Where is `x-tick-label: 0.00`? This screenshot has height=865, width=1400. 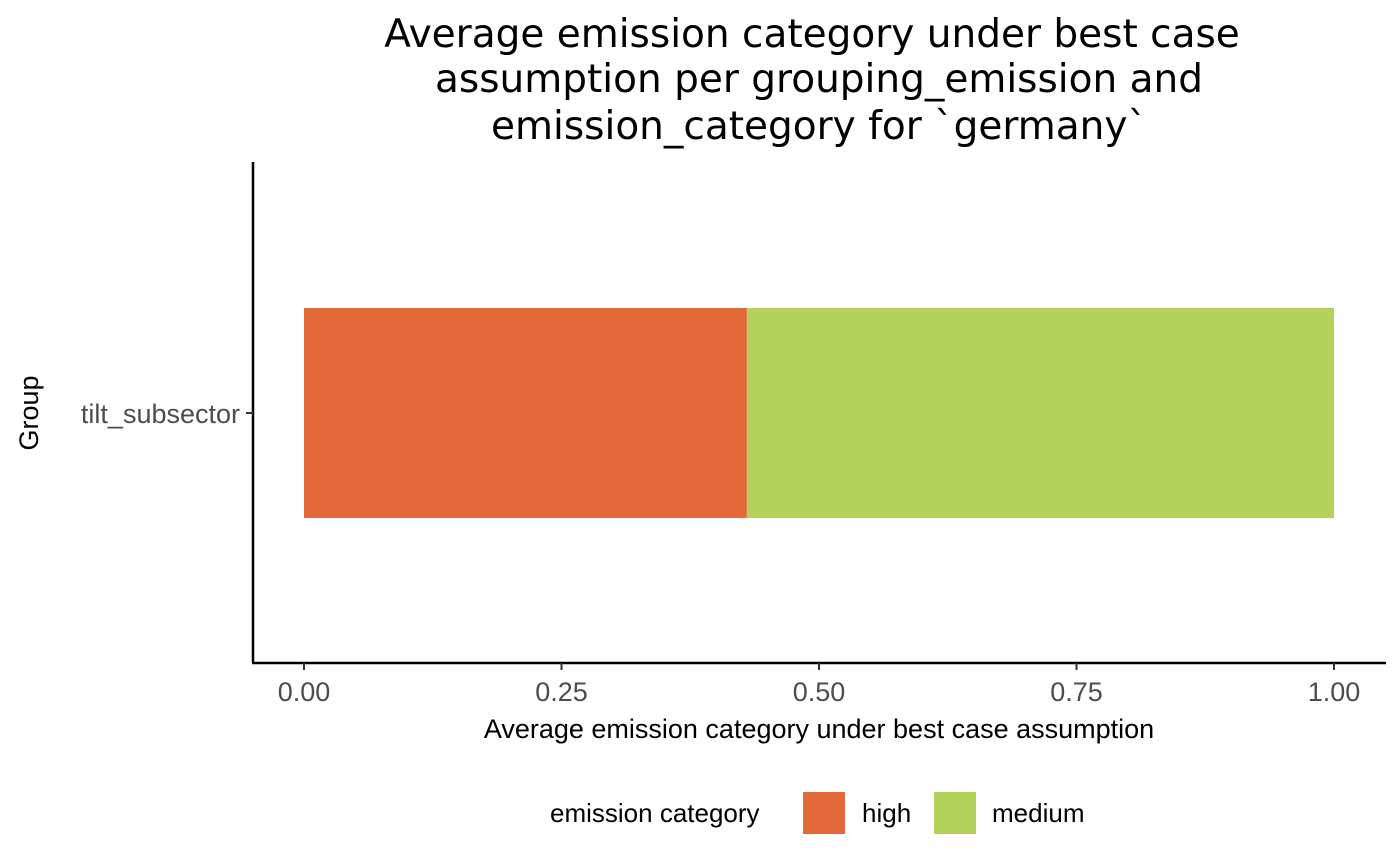
x-tick-label: 0.00 is located at coordinates (304, 692).